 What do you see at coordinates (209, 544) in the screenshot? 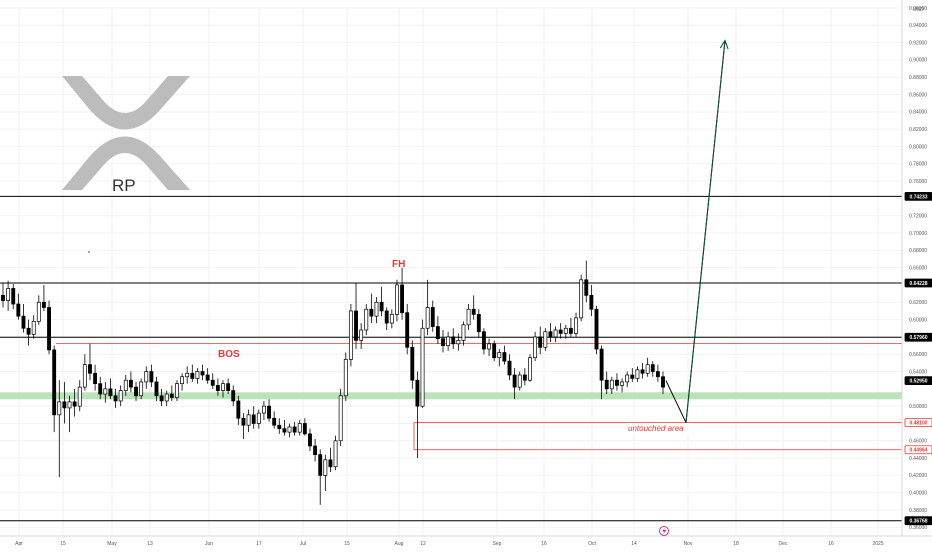
I see `time-tick-label: Jun` at bounding box center [209, 544].